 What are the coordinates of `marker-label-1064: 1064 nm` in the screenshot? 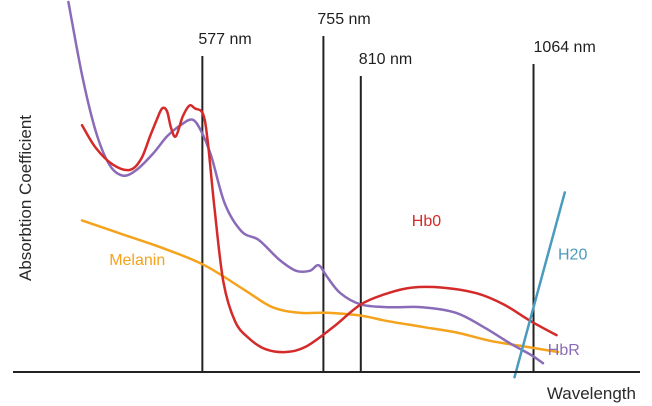 It's located at (565, 47).